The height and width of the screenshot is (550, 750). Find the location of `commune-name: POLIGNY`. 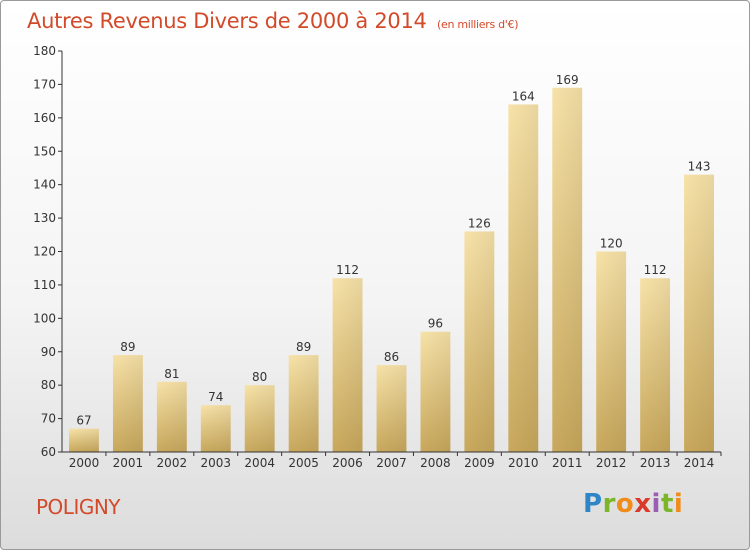

commune-name: POLIGNY is located at coordinates (78, 507).